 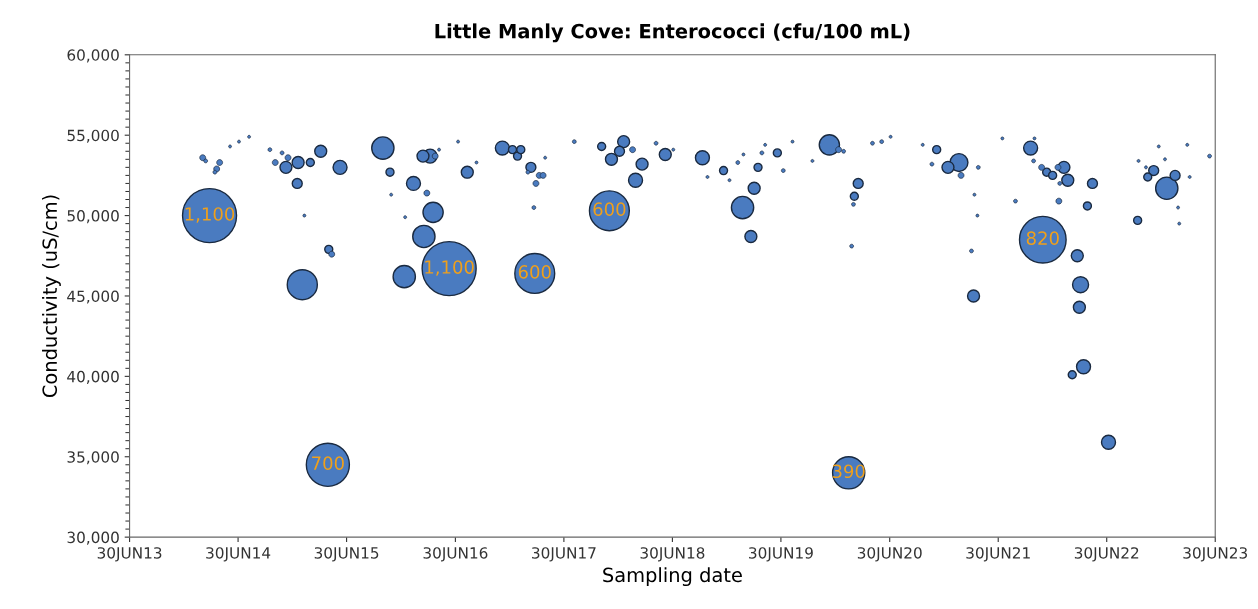 What do you see at coordinates (93, 458) in the screenshot?
I see `y-tick-label: 35,000` at bounding box center [93, 458].